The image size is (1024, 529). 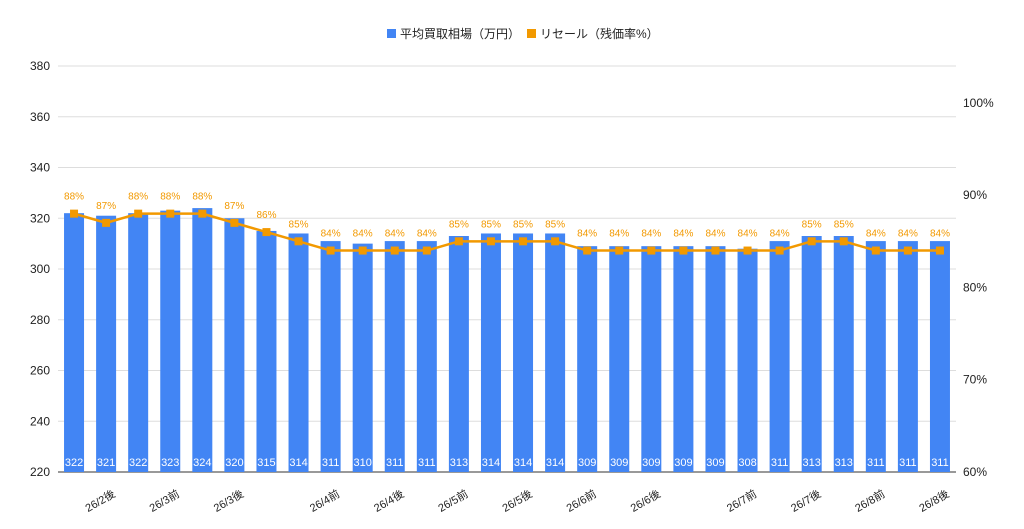 I want to click on y-left-tick-label: 340, so click(x=40, y=168).